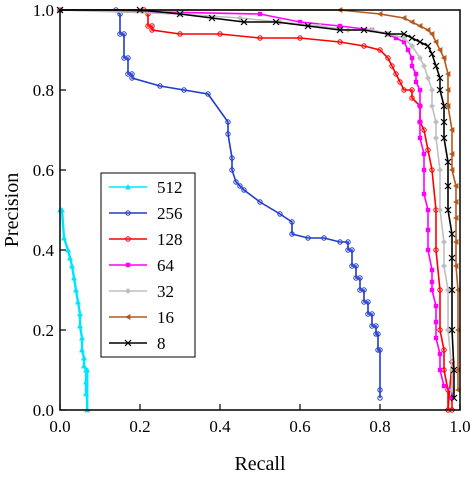 The image size is (474, 477). What do you see at coordinates (43, 170) in the screenshot?
I see `y-tick-label-3: 0.6` at bounding box center [43, 170].